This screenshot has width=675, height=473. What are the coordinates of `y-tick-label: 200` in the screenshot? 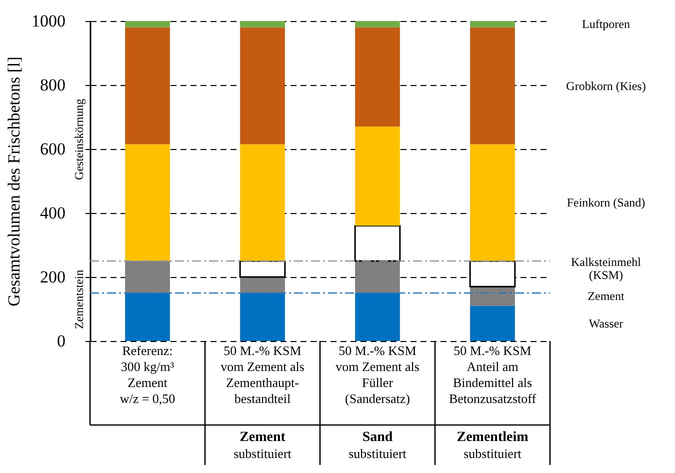 It's located at (53, 277).